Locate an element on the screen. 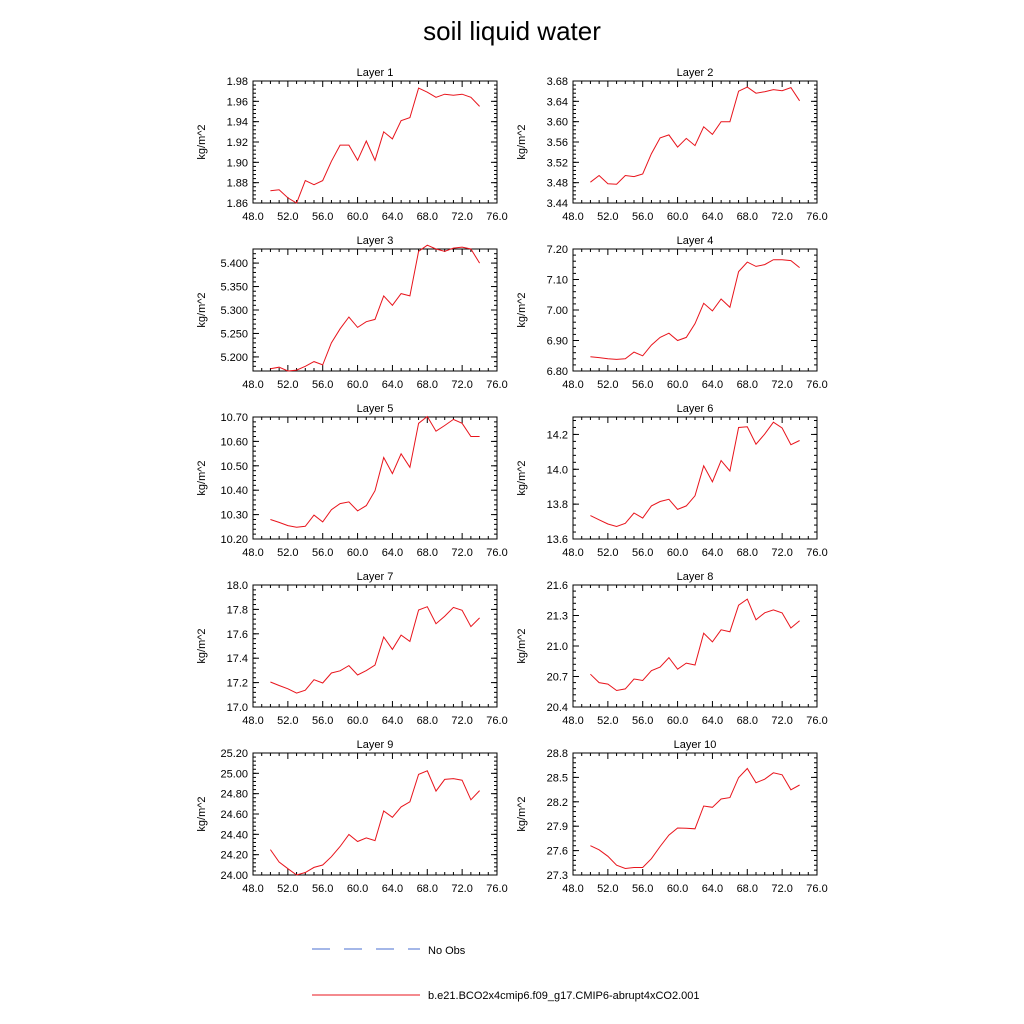  panel-4-title: Layer 4 is located at coordinates (695, 241).